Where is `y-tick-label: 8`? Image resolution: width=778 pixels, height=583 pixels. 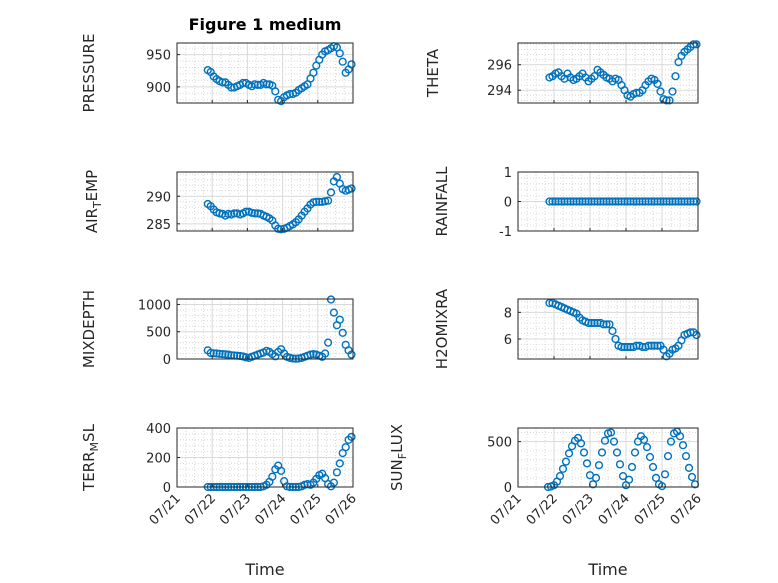 y-tick-label: 8 is located at coordinates (508, 313).